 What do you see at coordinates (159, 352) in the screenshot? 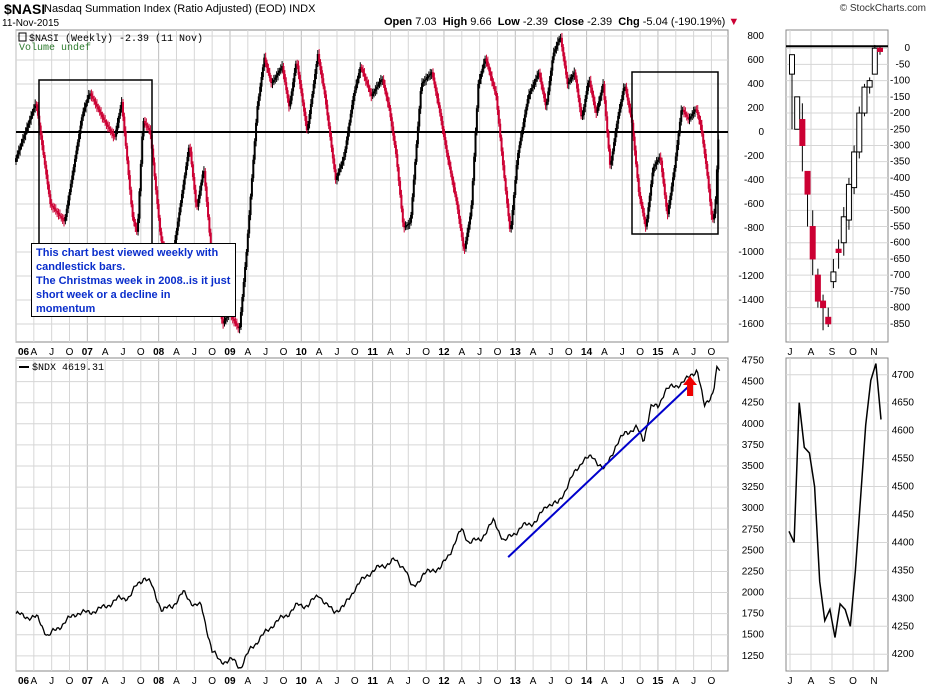
I see `nasi-xtick-label: 08` at bounding box center [159, 352].